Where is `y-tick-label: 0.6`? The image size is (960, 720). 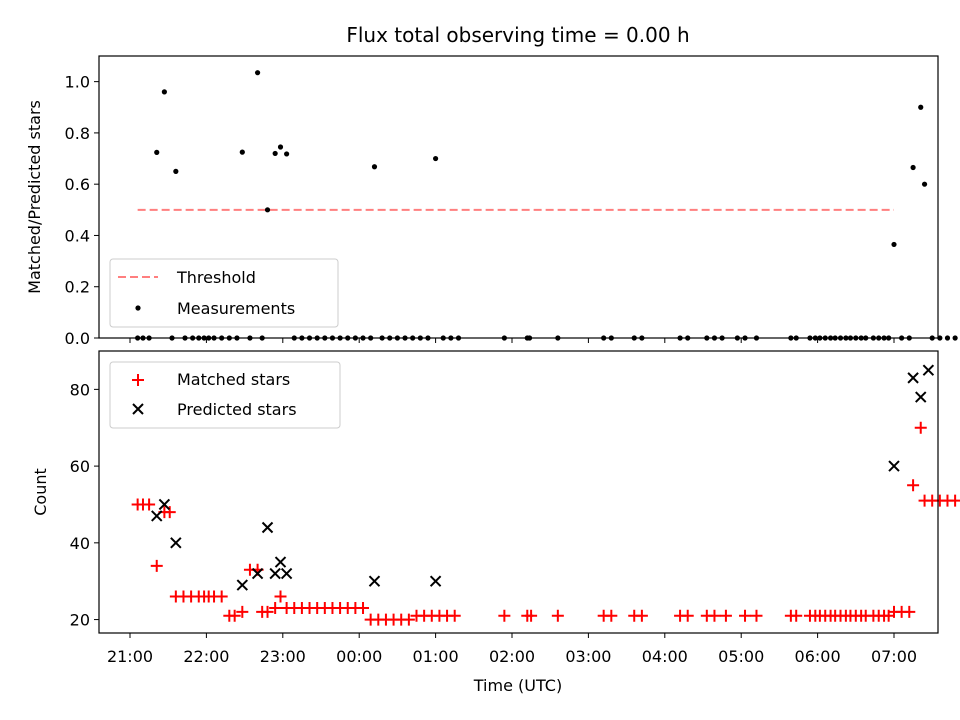
y-tick-label: 0.6 is located at coordinates (77, 184).